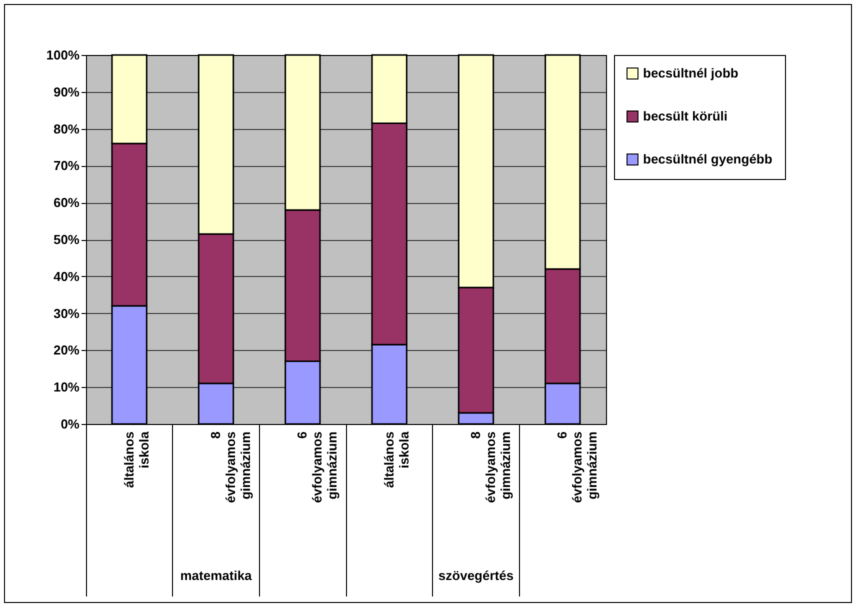 This screenshot has width=858, height=609. Describe the element at coordinates (690, 73) in the screenshot. I see `legend-label: becsültnél jobb` at that location.